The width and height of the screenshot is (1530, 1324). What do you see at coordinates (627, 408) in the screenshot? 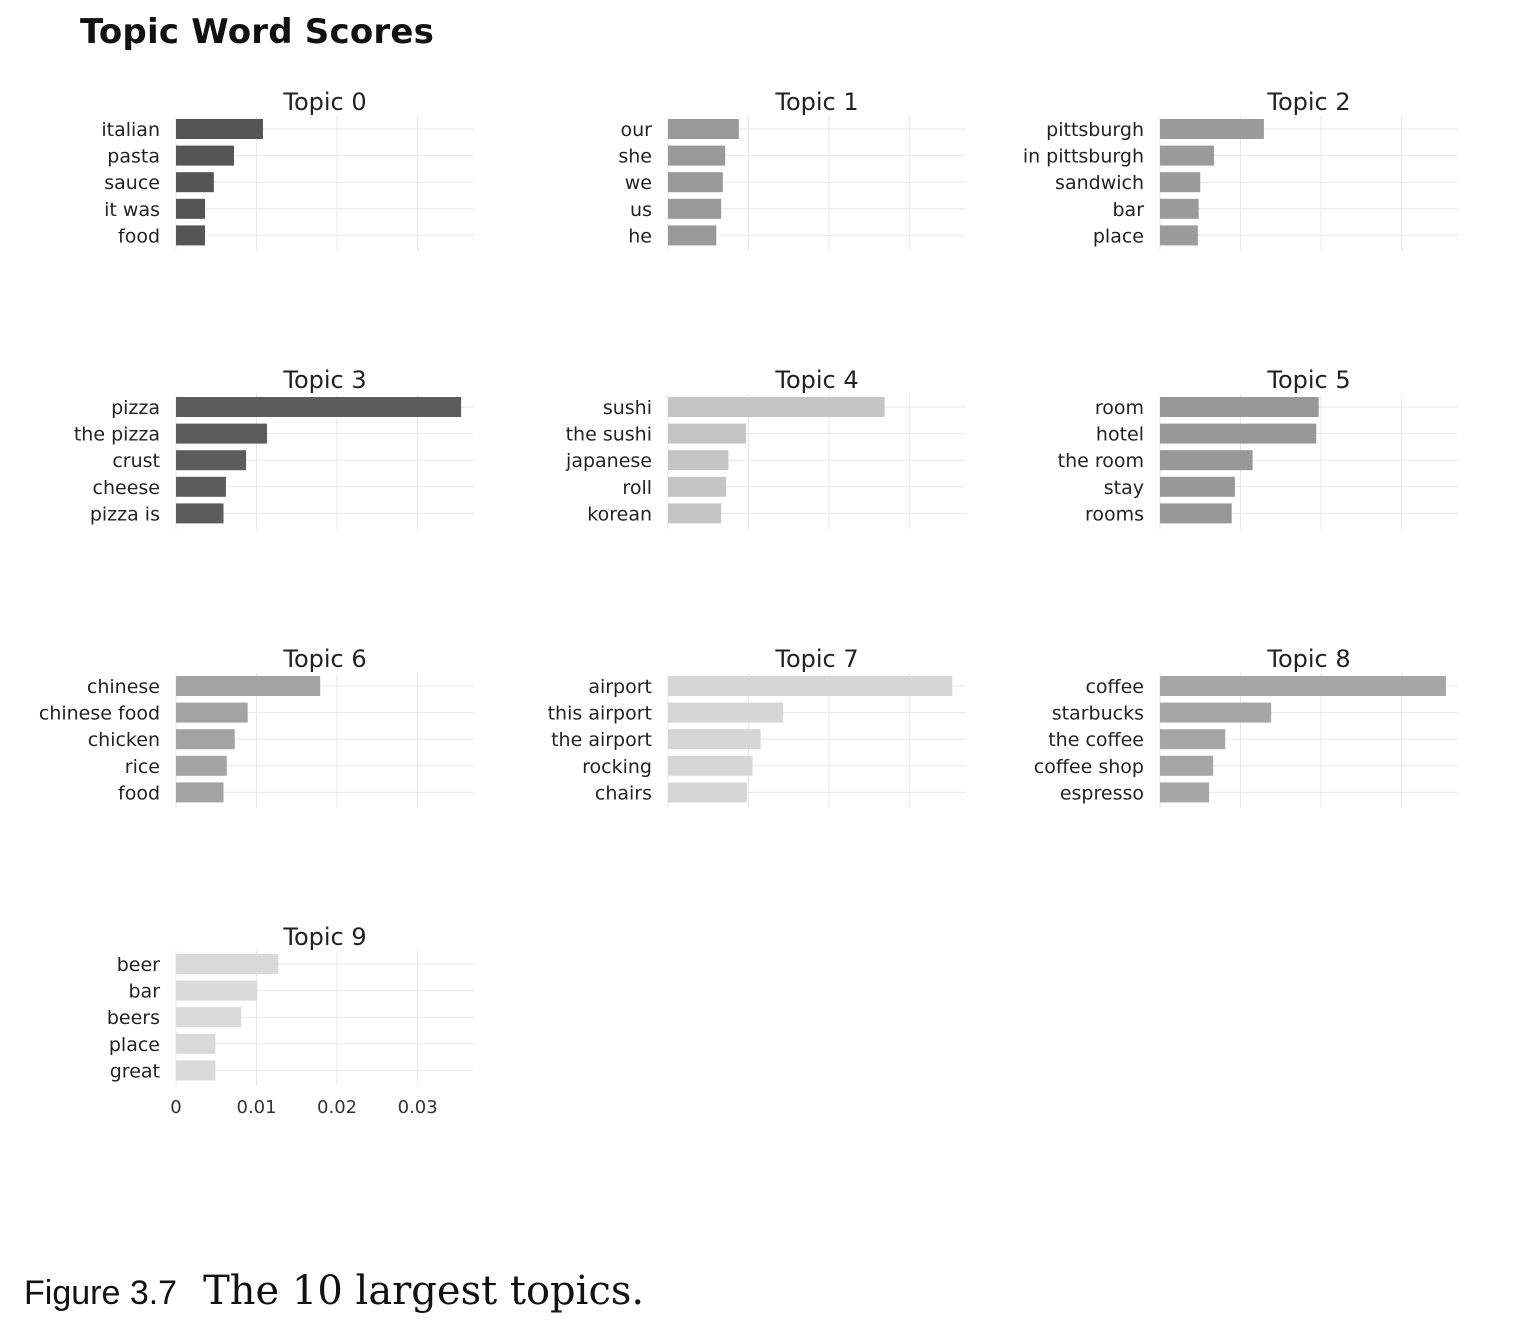
I see `category-label: sushi` at bounding box center [627, 408].